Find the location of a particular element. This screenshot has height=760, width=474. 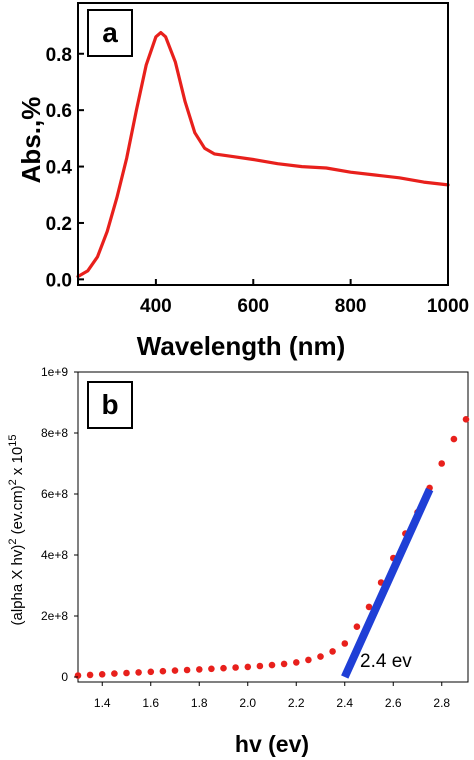

panel-a-y-tick-label: 0.4 is located at coordinates (59, 168).